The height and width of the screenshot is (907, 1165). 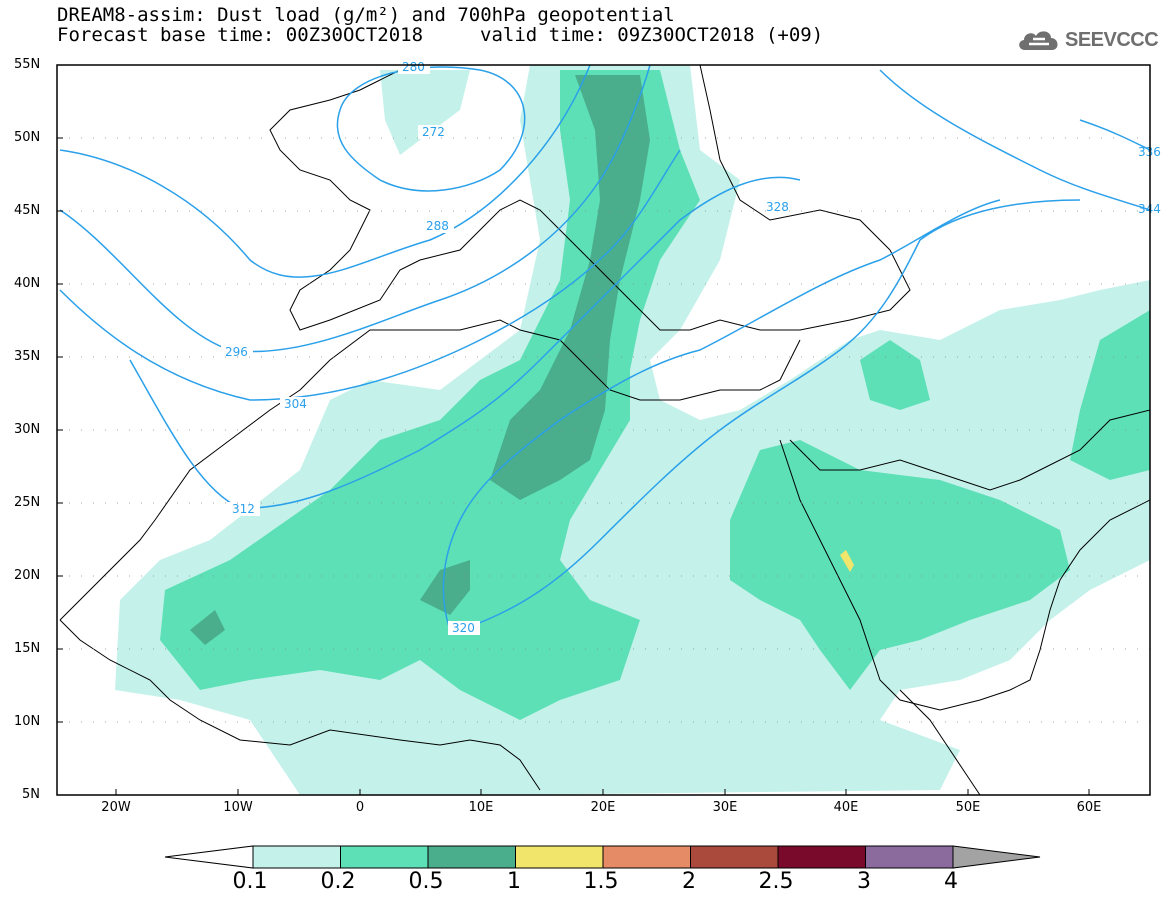 I want to click on lat-label: 20N, so click(x=27, y=575).